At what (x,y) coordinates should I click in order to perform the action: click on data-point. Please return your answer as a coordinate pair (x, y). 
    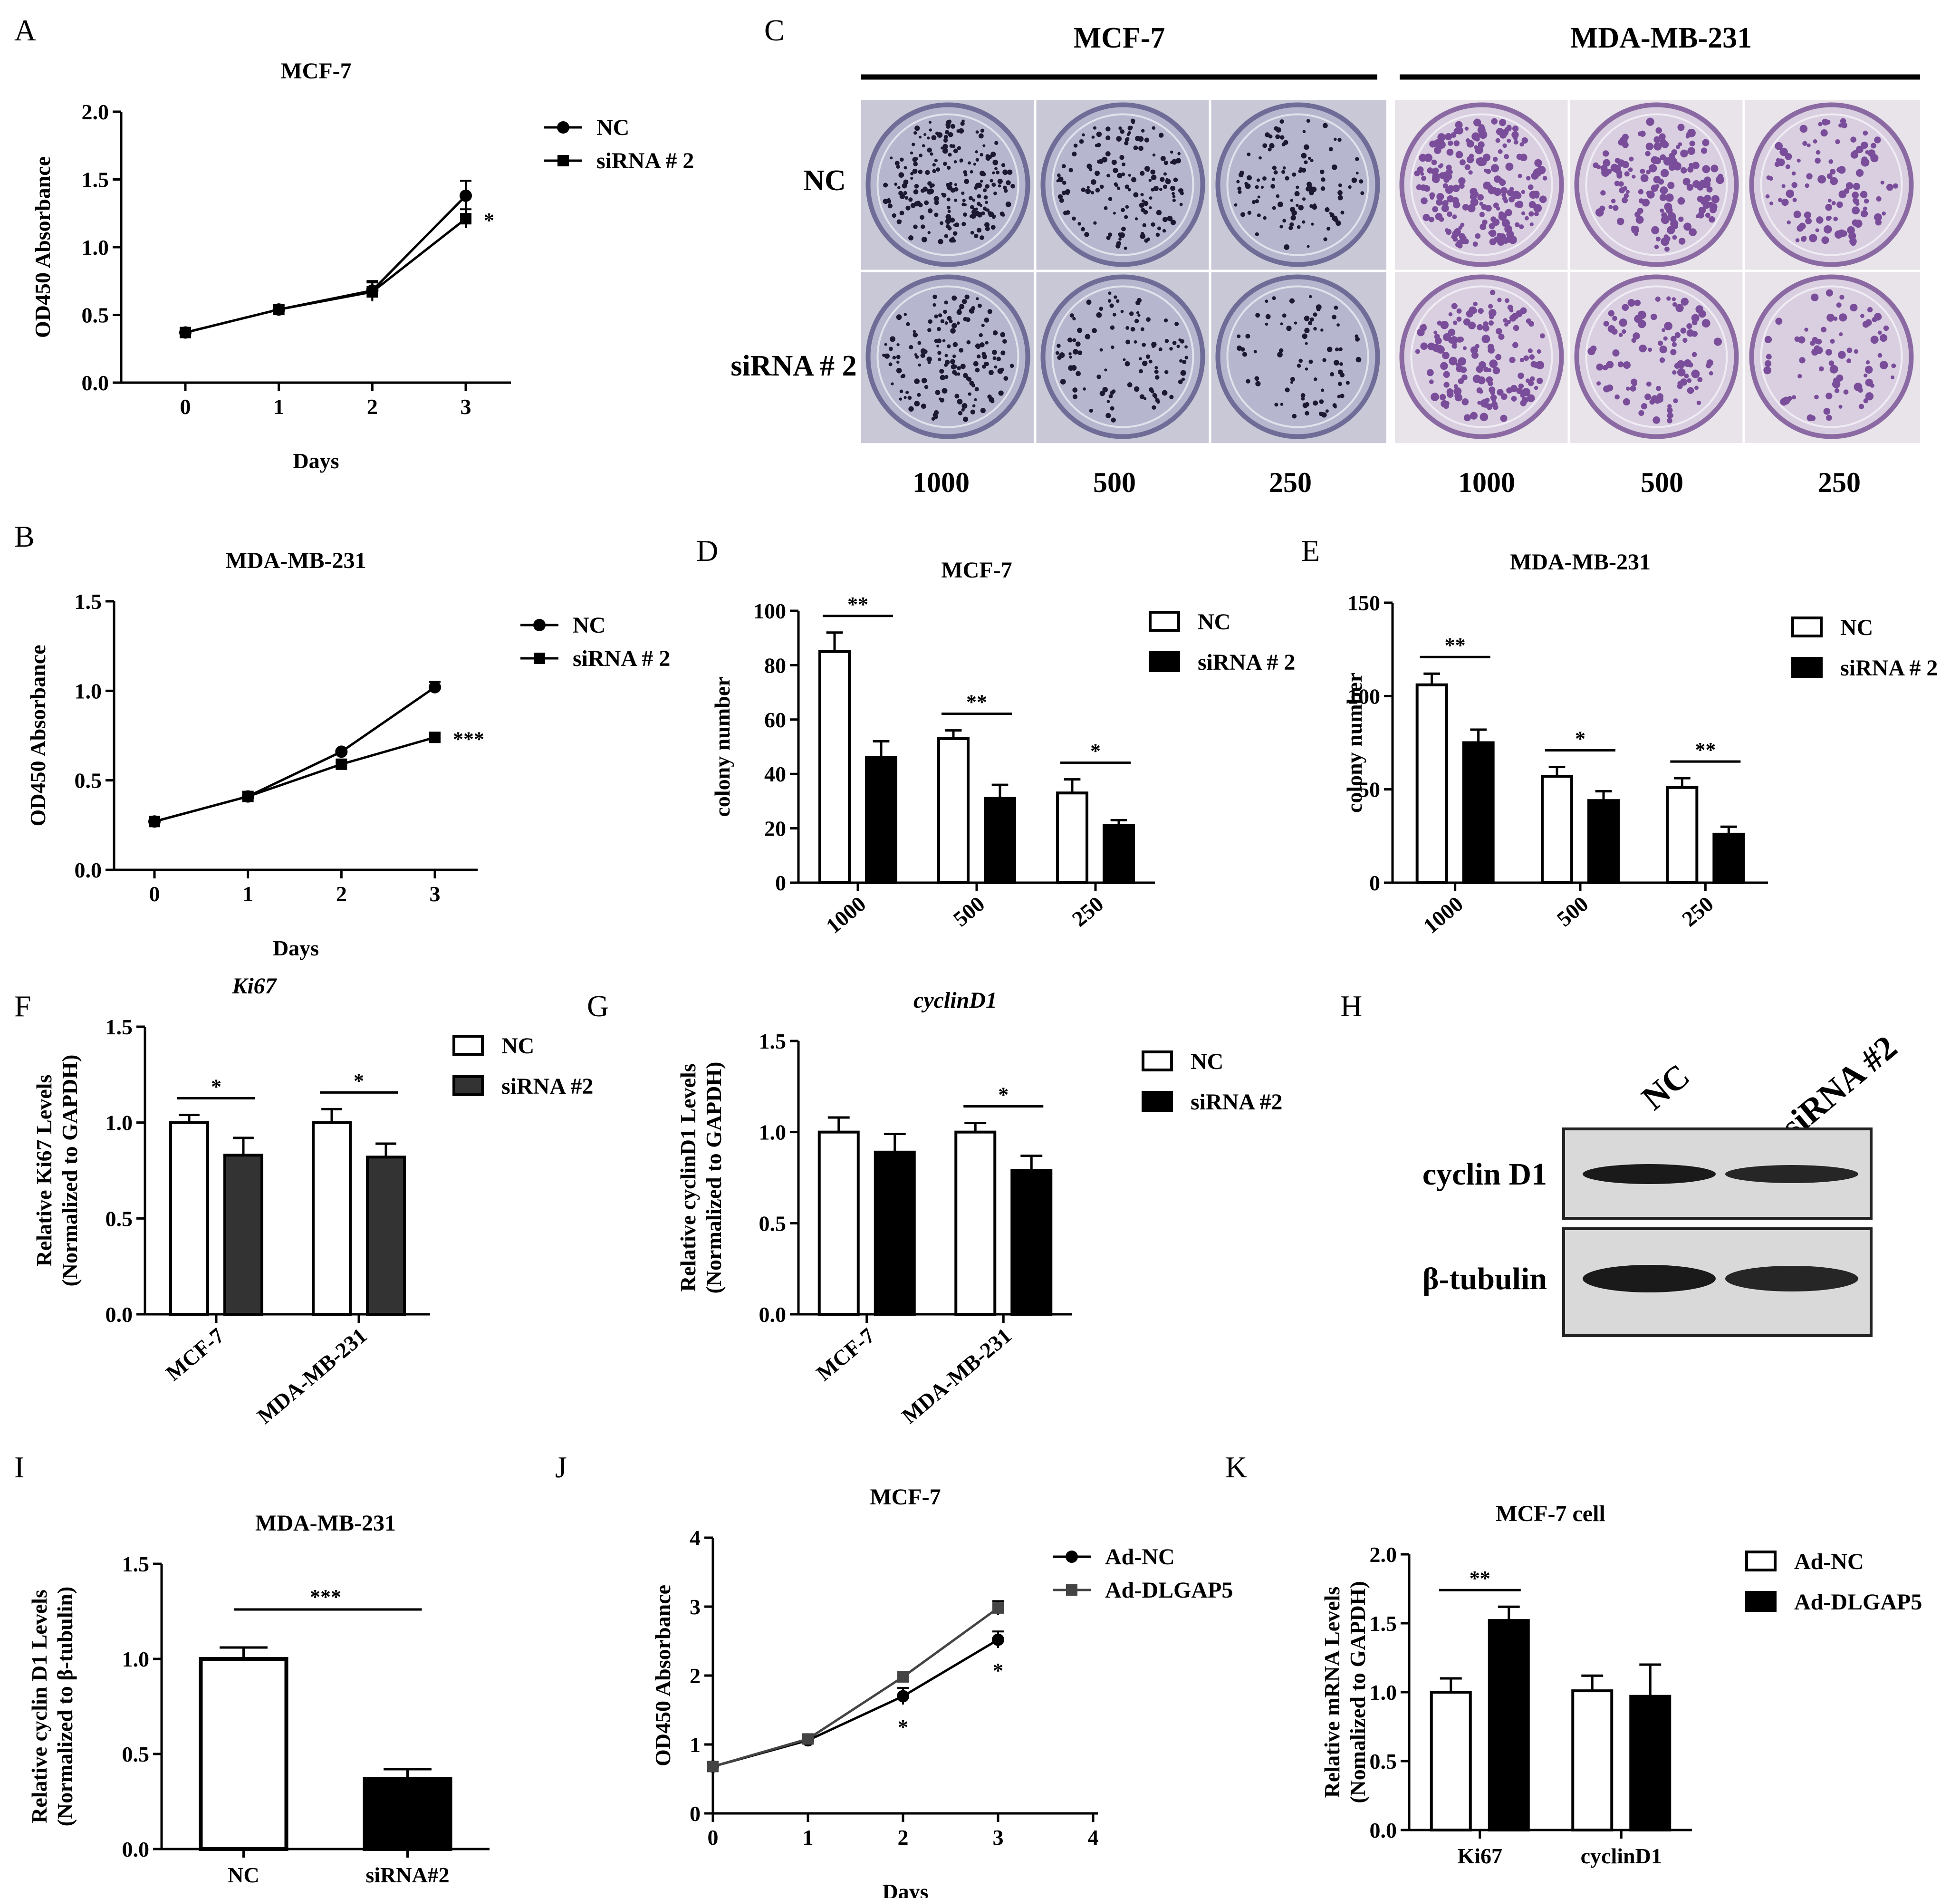
    Looking at the image, I should click on (903, 1677).